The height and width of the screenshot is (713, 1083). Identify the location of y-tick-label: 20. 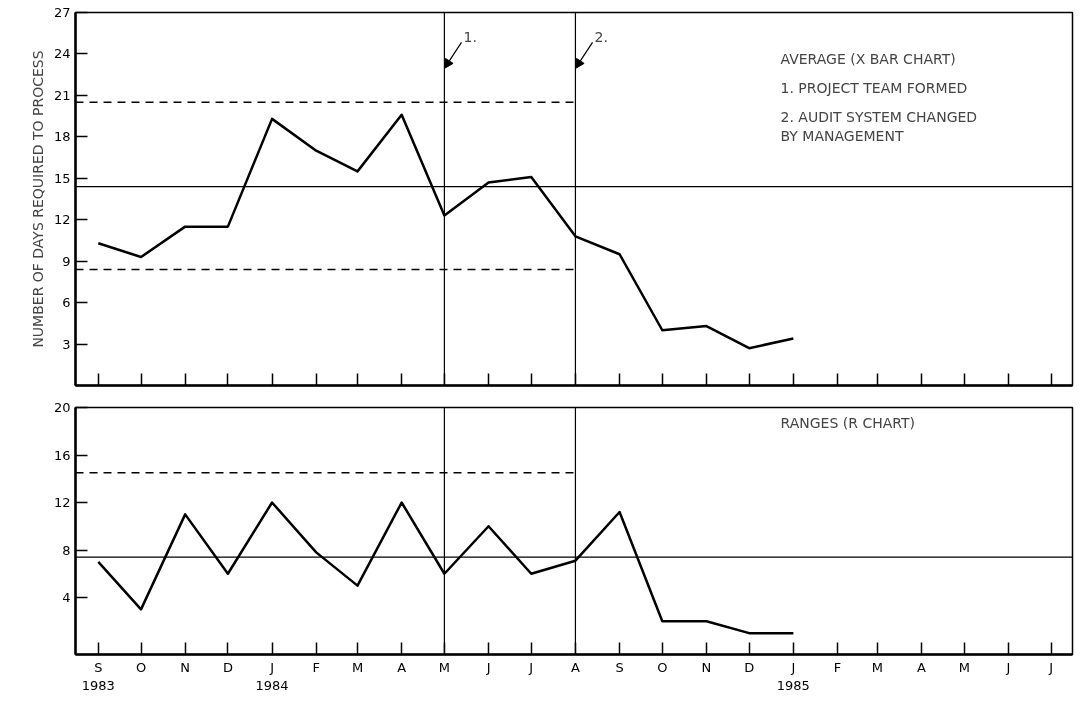
(62, 407).